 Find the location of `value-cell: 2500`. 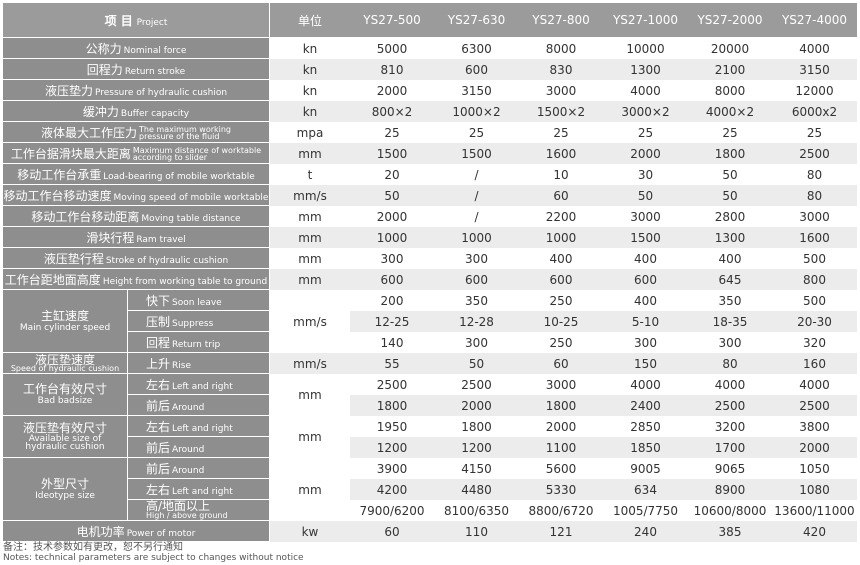

value-cell: 2500 is located at coordinates (814, 405).